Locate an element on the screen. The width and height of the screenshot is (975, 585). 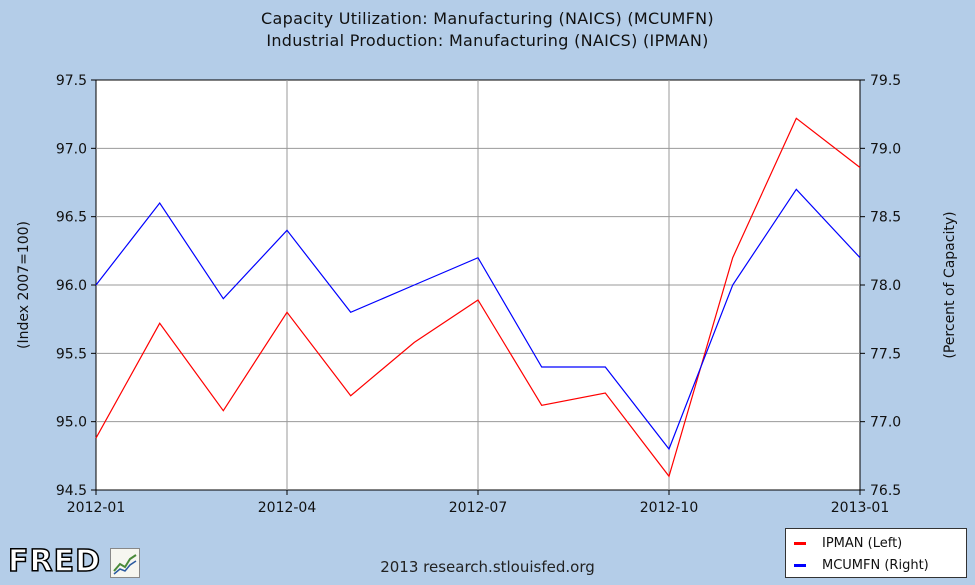
source-footer: 2013 research.stlouisfed.org is located at coordinates (487, 567).